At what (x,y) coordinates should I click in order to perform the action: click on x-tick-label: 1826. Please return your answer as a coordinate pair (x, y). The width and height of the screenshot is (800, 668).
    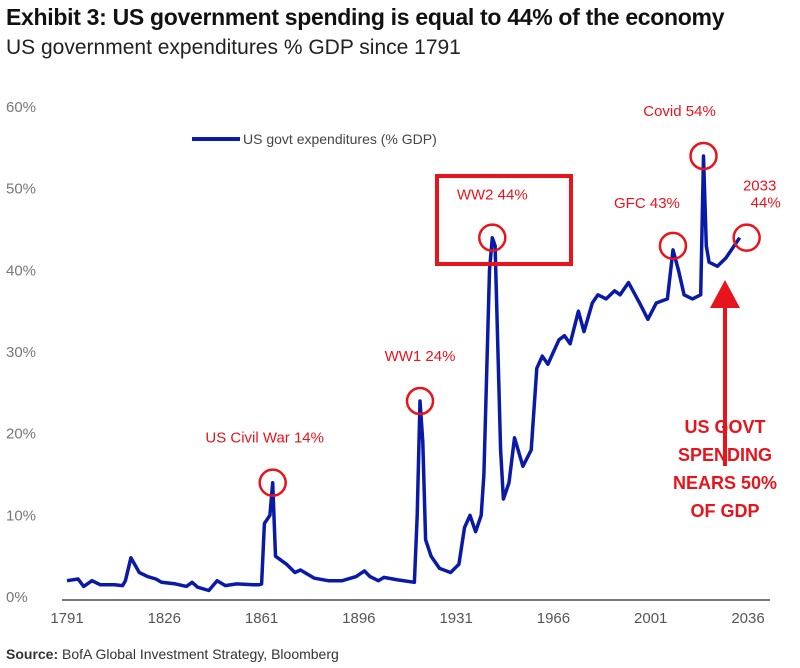
    Looking at the image, I should click on (164, 618).